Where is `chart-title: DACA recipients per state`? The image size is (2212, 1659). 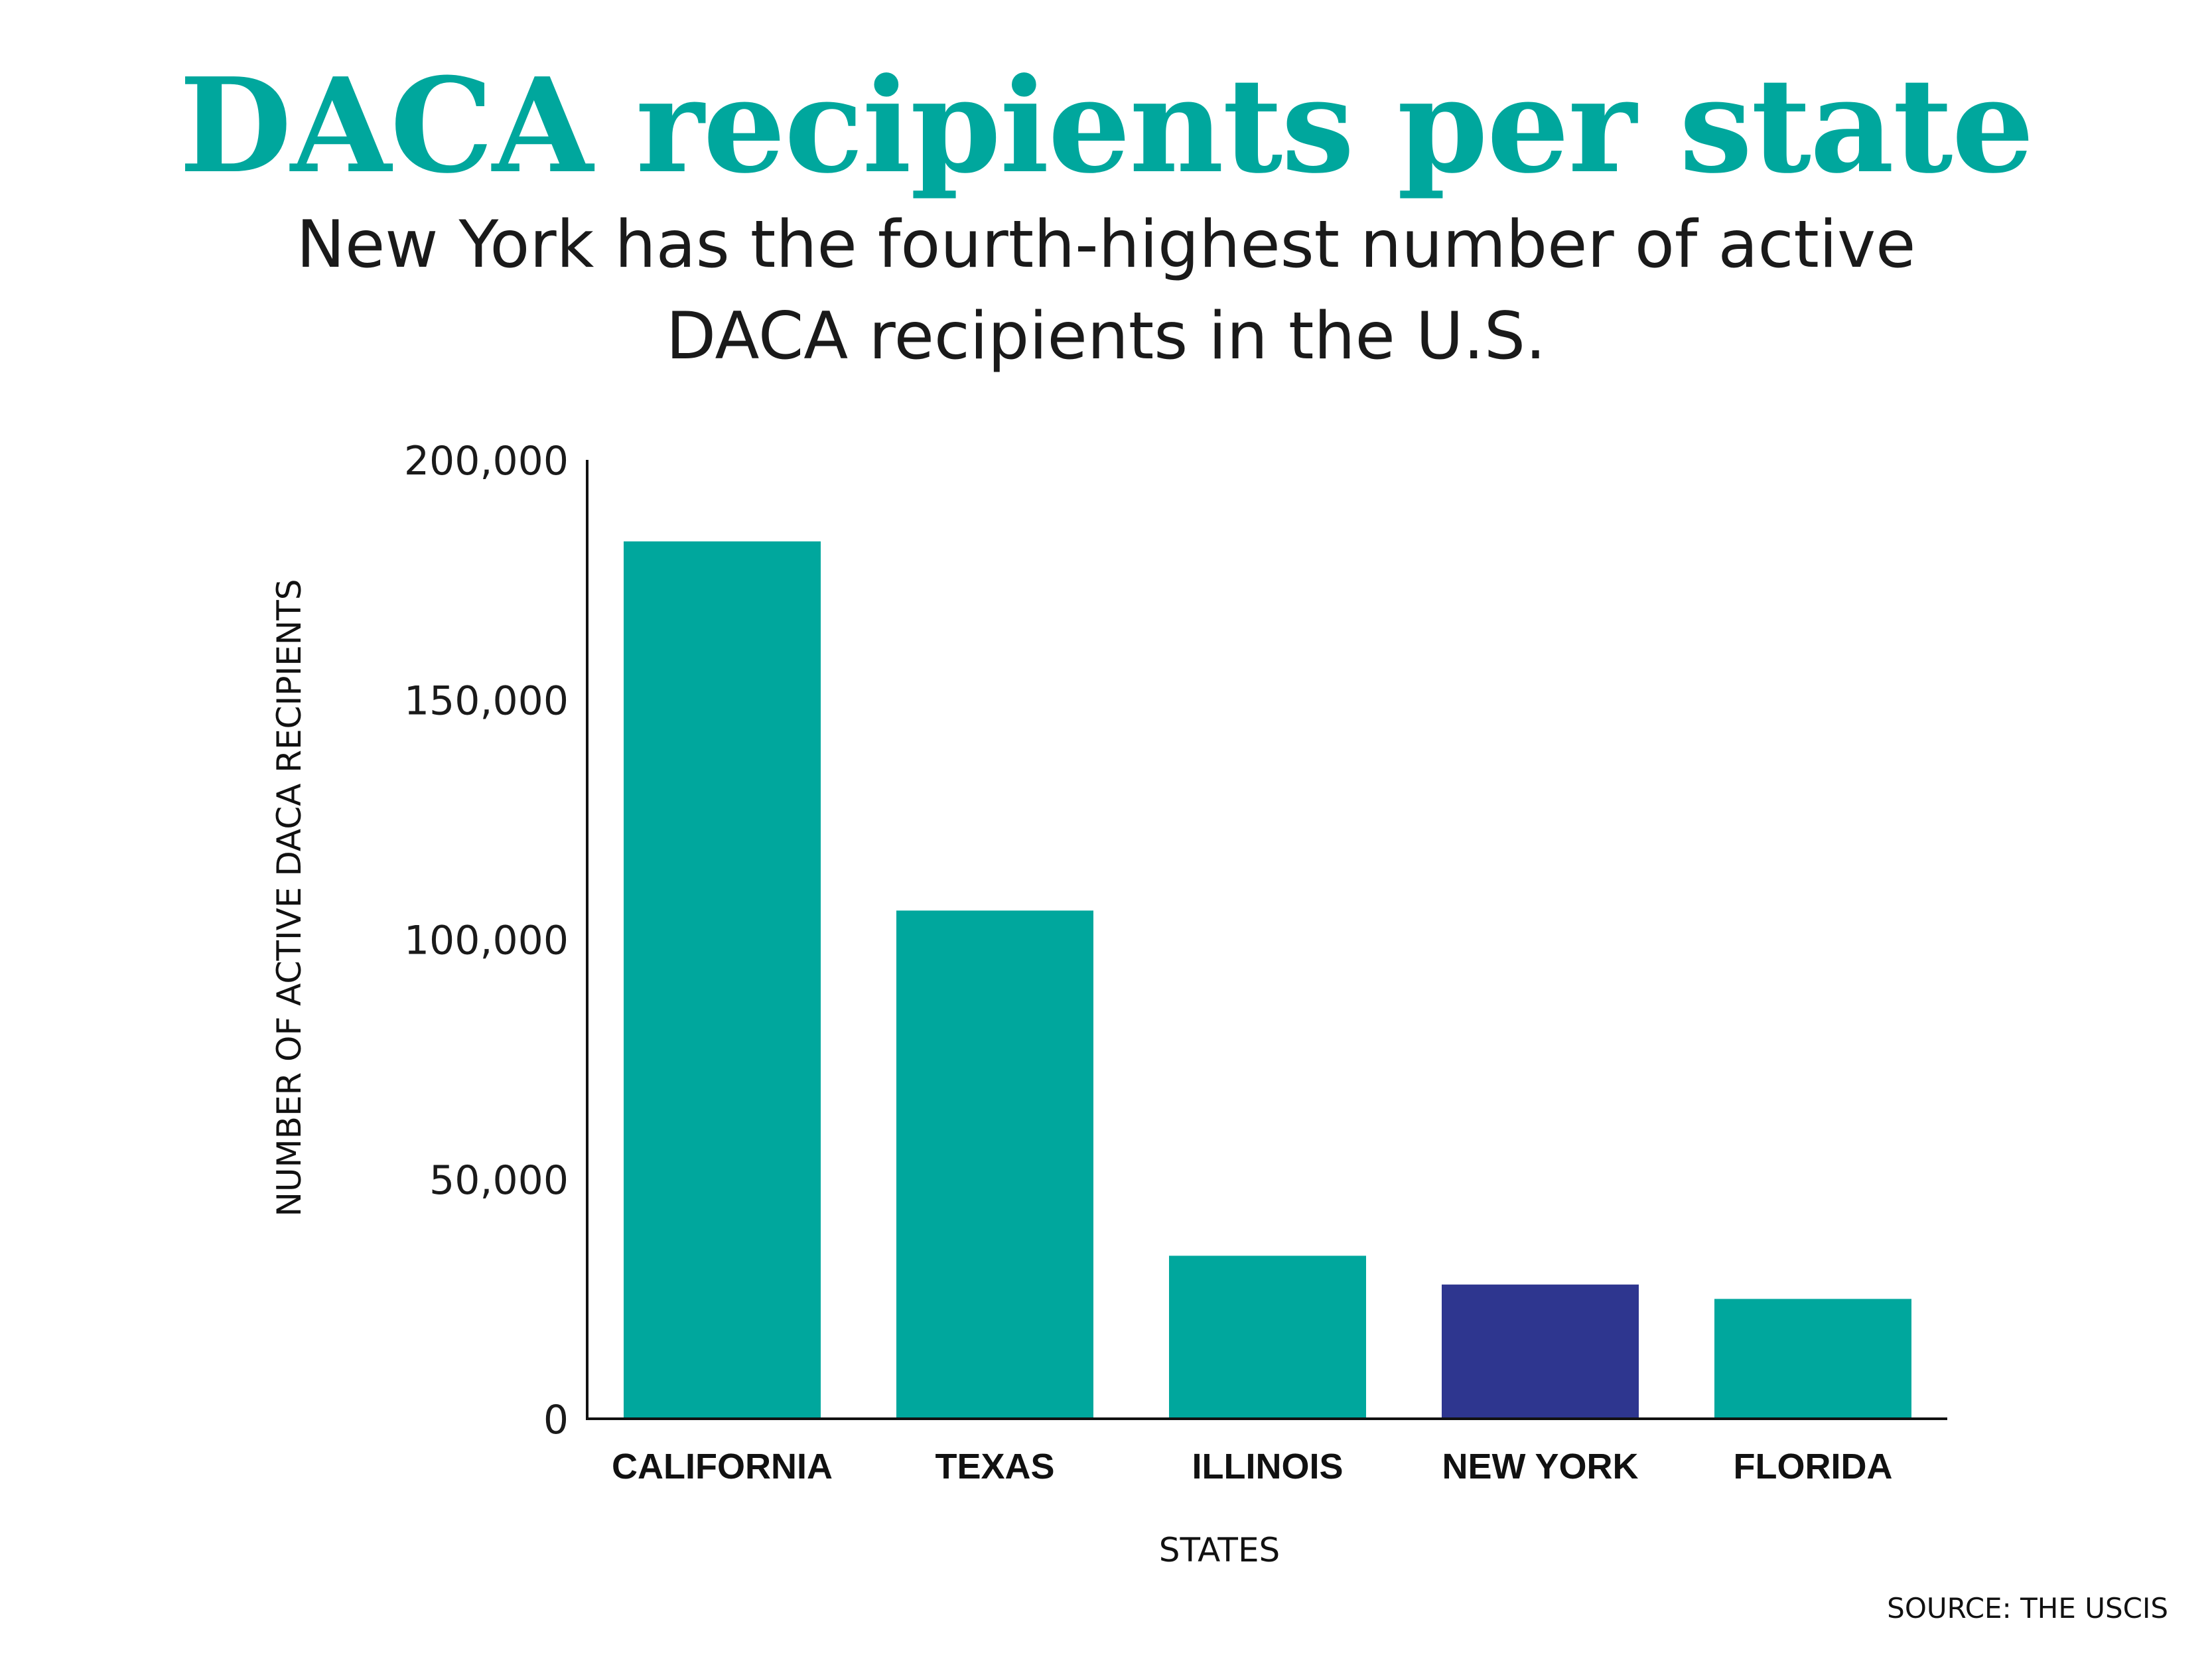 chart-title: DACA recipients per state is located at coordinates (1106, 126).